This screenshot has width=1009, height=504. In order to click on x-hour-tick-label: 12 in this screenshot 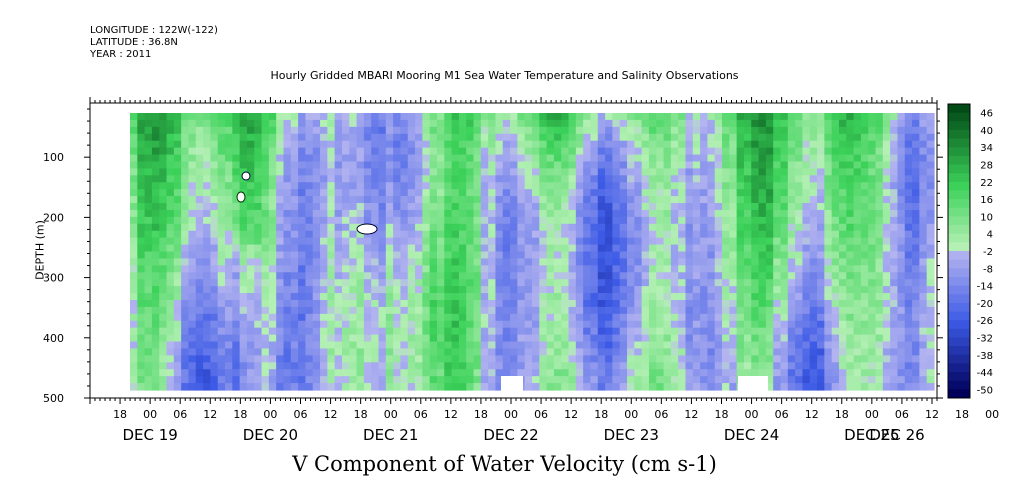, I will do `click(451, 414)`.